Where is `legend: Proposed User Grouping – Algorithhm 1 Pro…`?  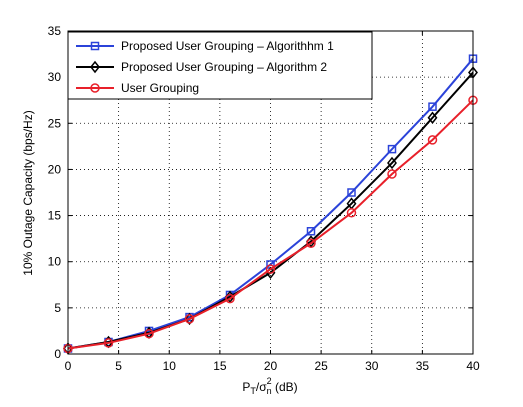 legend: Proposed User Grouping – Algorithhm 1 Pro… is located at coordinates (220, 65).